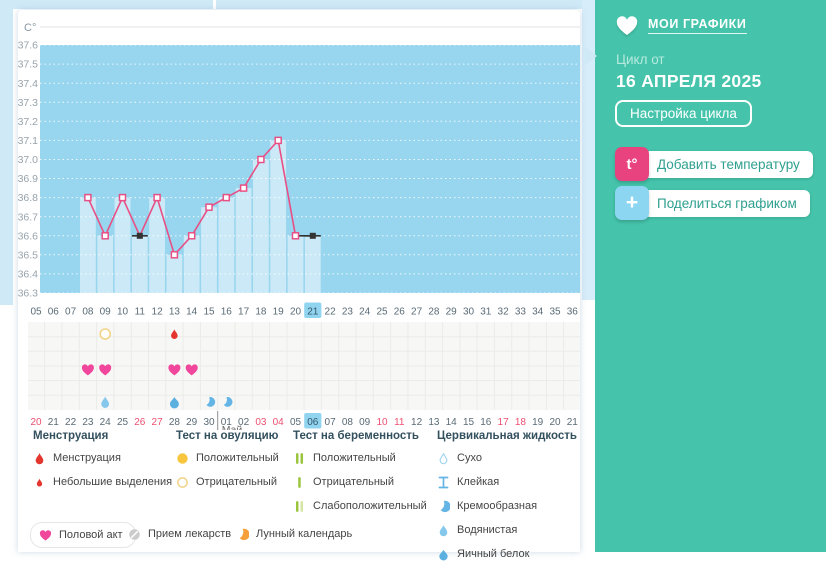 Image resolution: width=826 pixels, height=566 pixels. Describe the element at coordinates (348, 312) in the screenshot. I see `cycle-day-label: 23` at that location.